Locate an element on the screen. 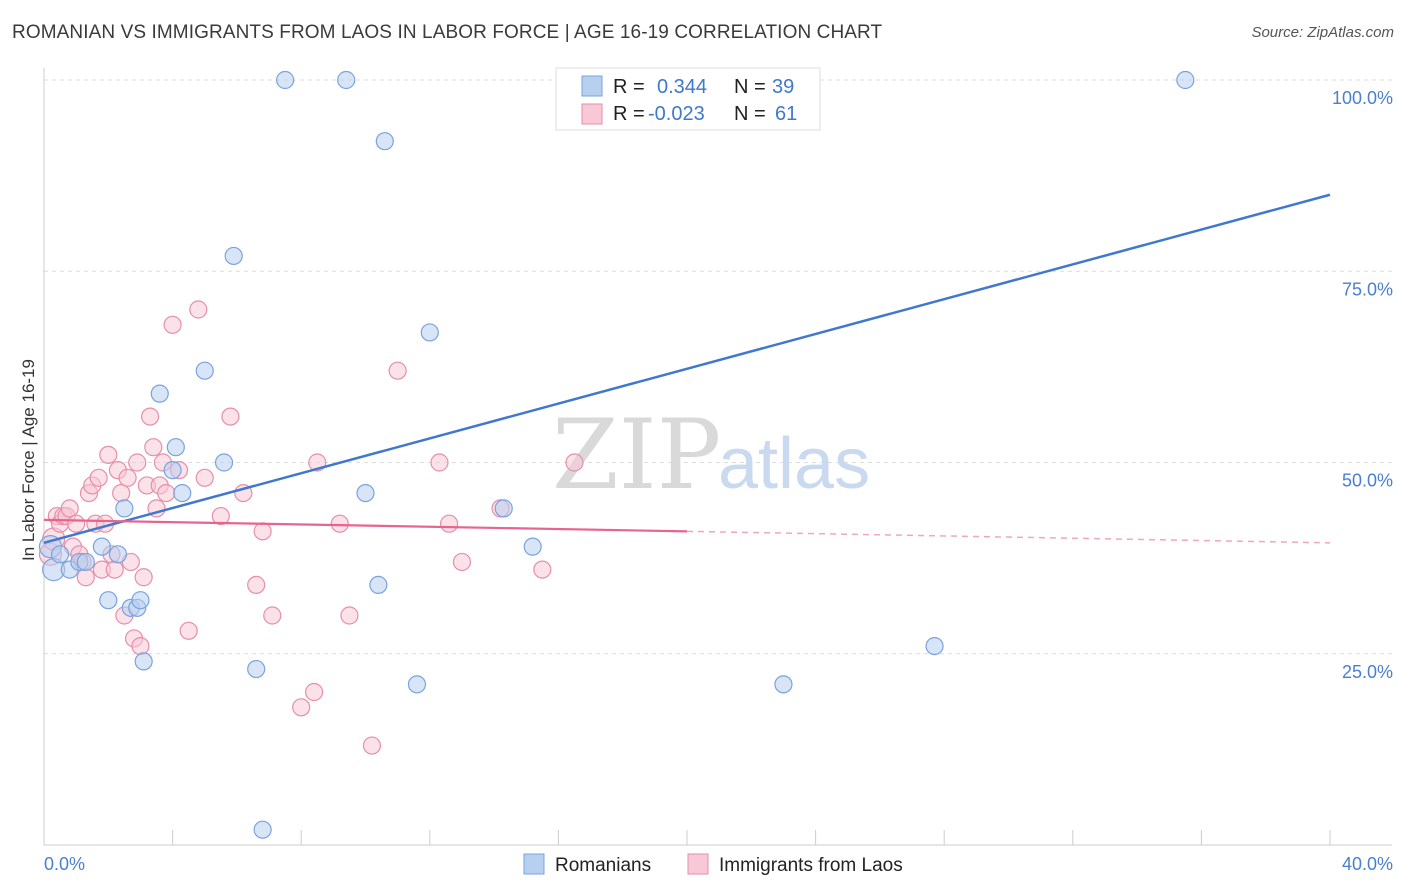 The image size is (1406, 892). legend-n-label-laos: N = is located at coordinates (750, 114).